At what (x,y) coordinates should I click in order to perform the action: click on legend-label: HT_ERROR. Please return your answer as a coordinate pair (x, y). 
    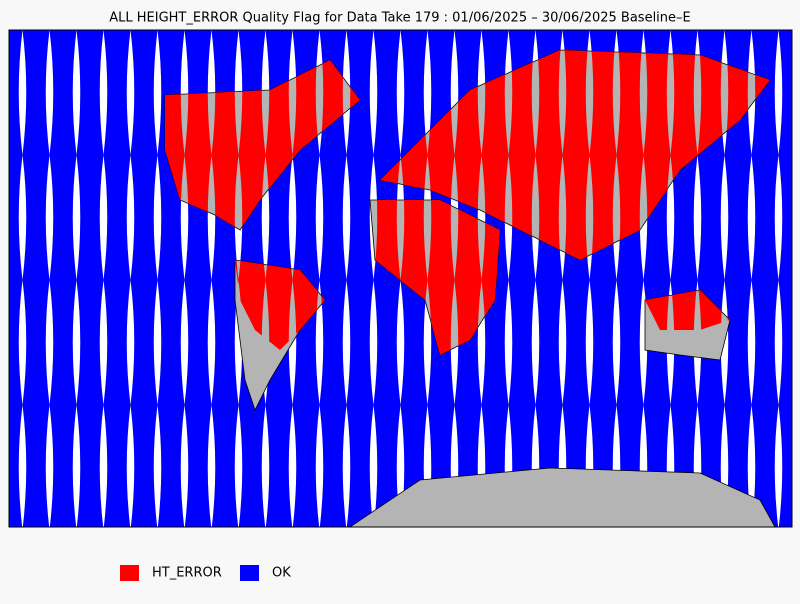
    Looking at the image, I should click on (187, 573).